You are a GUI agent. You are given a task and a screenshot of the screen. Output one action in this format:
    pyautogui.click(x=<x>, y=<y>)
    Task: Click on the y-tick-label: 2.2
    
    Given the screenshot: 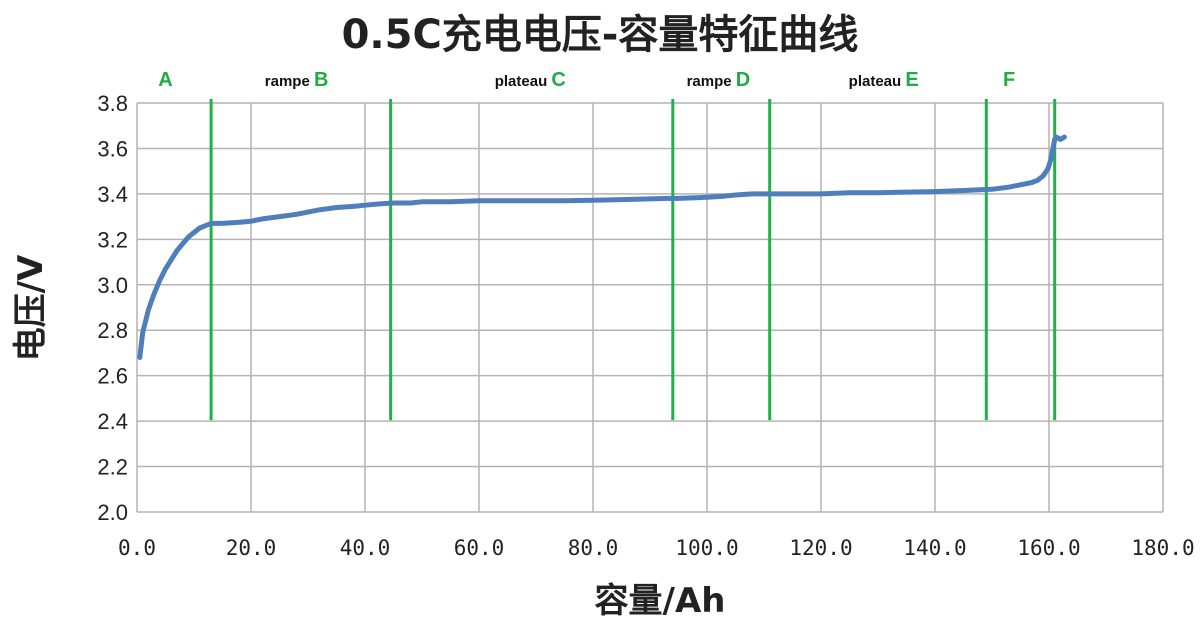 What is the action you would take?
    pyautogui.click(x=112, y=467)
    